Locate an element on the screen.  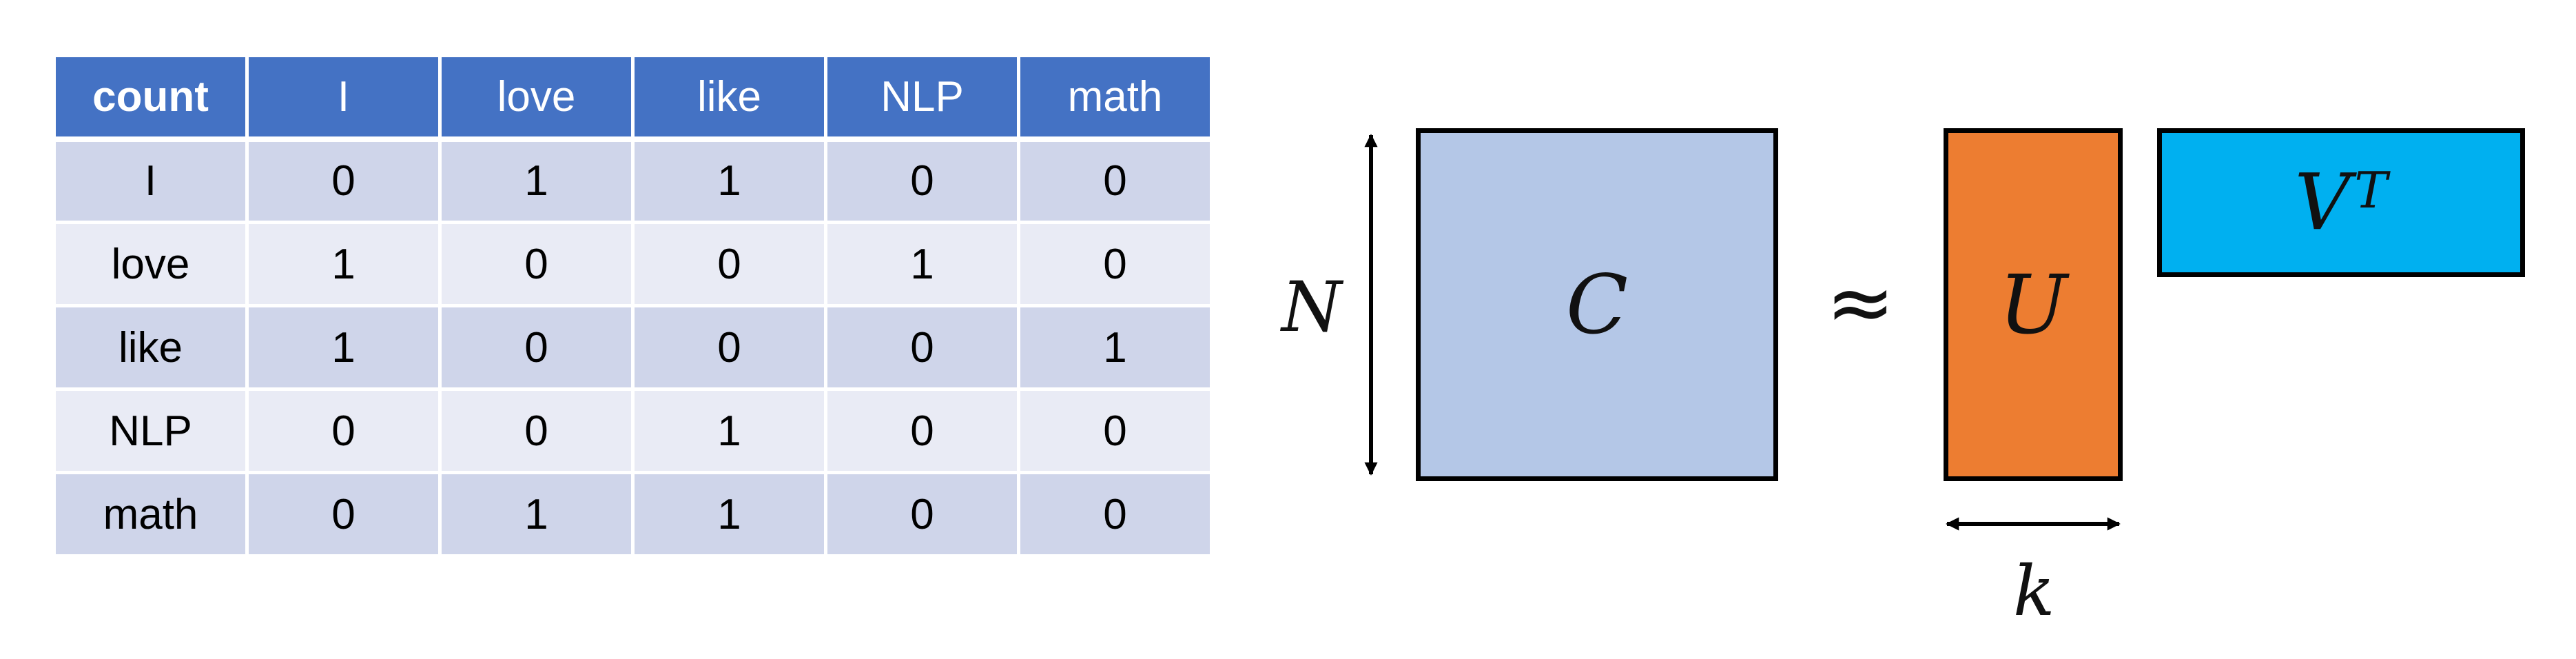
table-row: like 1 0 0 0 1 is located at coordinates (632, 347).